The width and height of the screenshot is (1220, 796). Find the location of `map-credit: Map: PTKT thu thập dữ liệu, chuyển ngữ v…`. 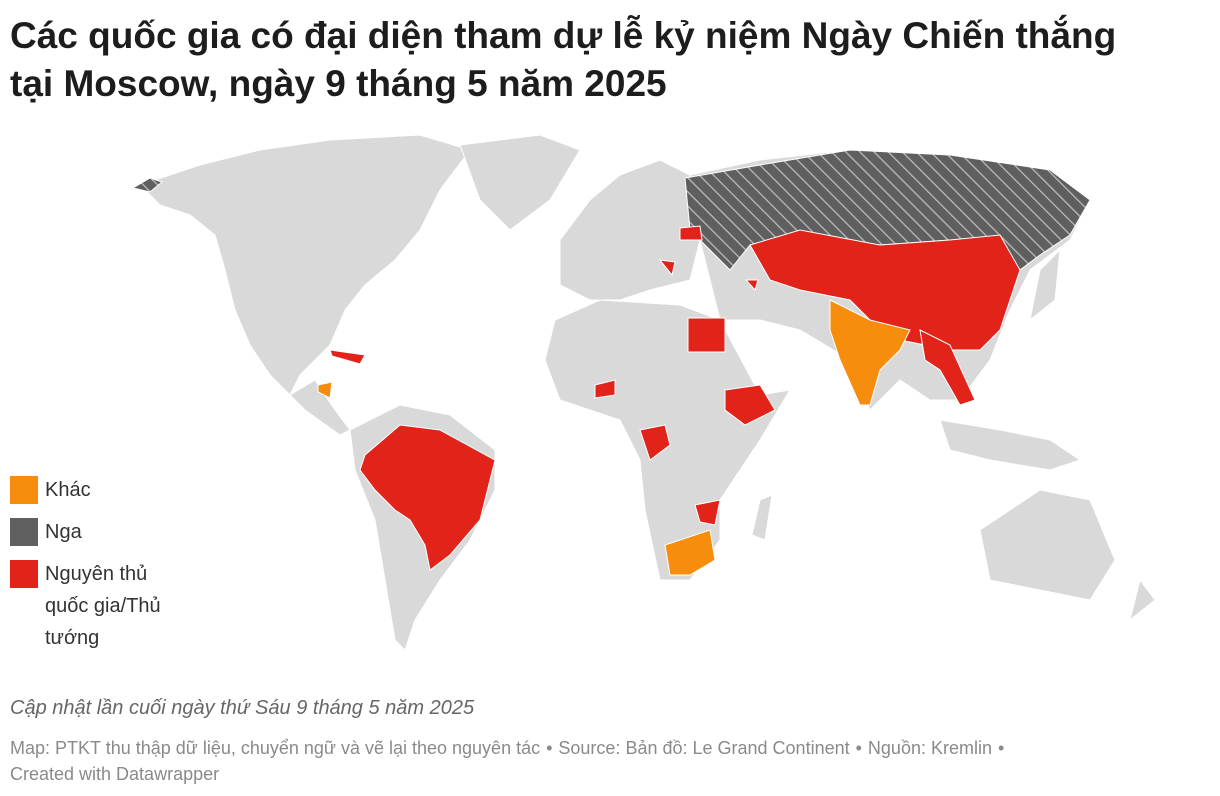

map-credit: Map: PTKT thu thập dữ liệu, chuyển ngữ v… is located at coordinates (275, 748).